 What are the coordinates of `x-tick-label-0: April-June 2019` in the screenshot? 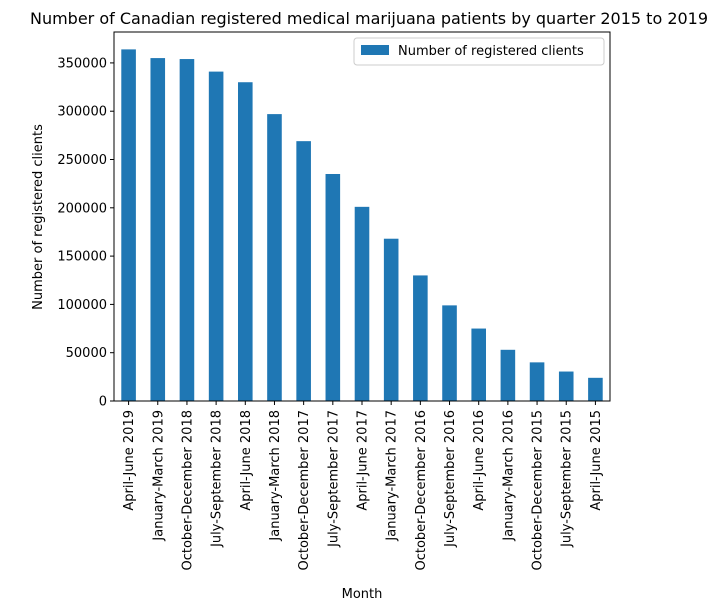 It's located at (129, 460).